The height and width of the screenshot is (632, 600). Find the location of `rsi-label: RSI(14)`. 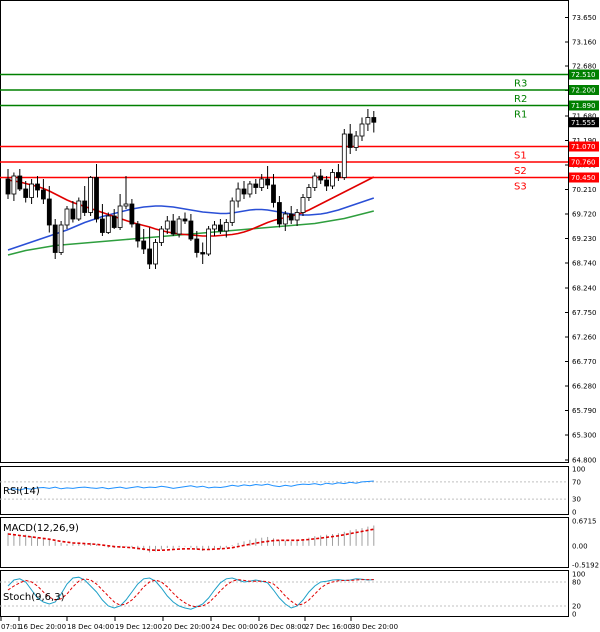

rsi-label: RSI(14) is located at coordinates (21, 491).